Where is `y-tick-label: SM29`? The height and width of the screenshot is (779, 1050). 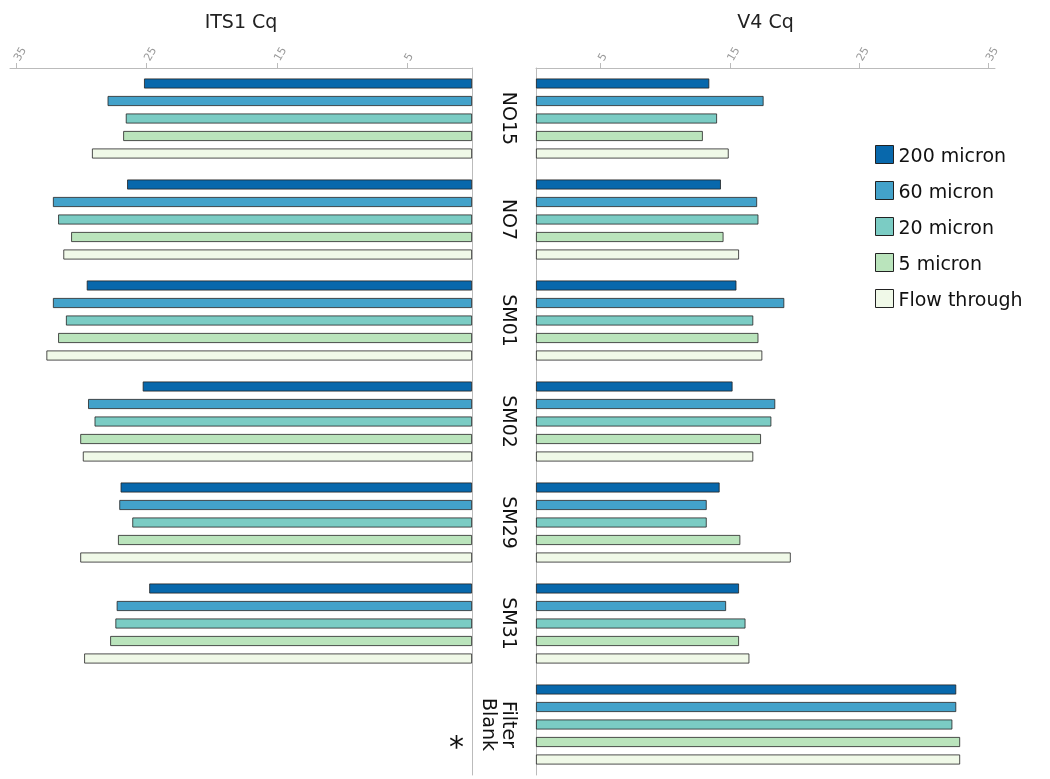 y-tick-label: SM29 is located at coordinates (510, 522).